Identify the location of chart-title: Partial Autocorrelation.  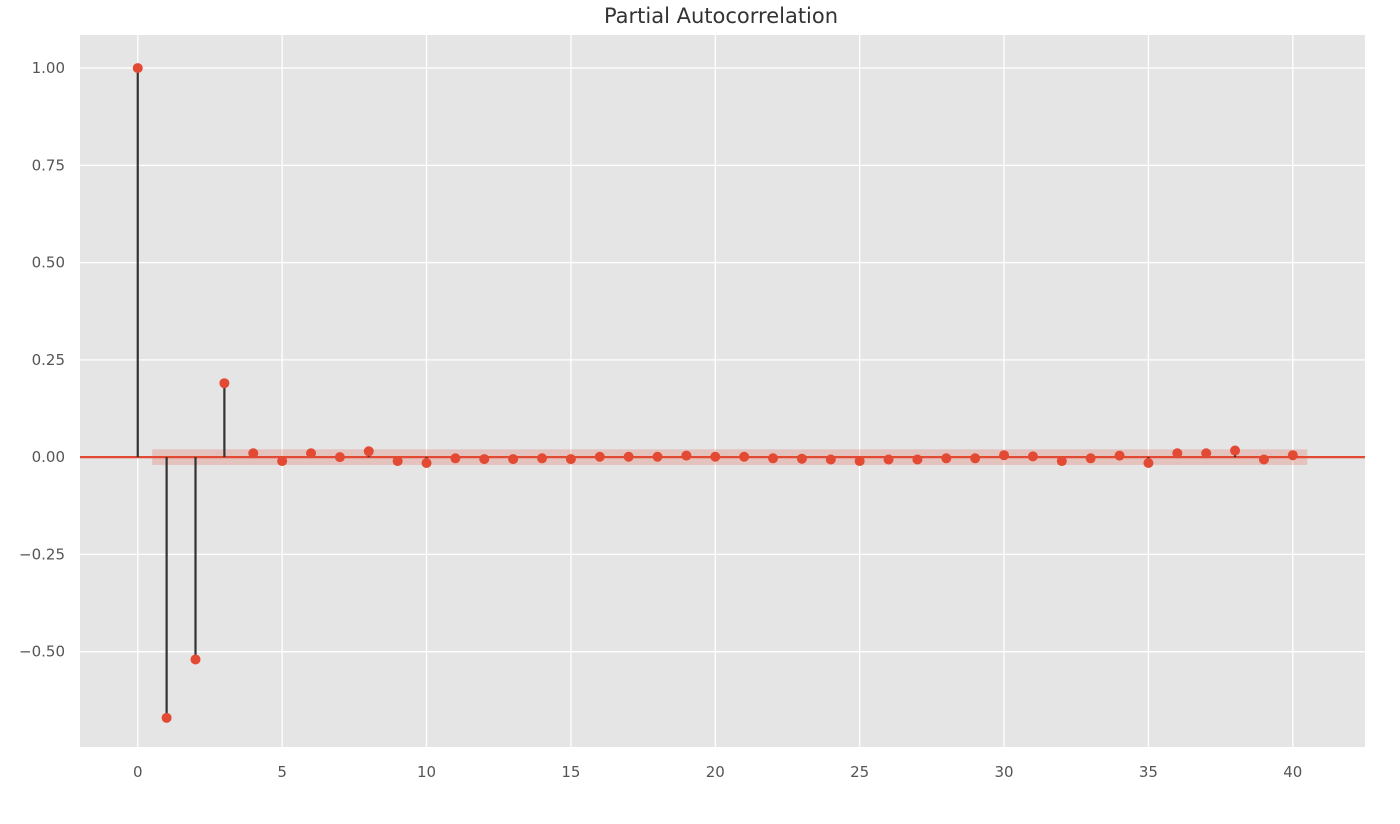
(721, 16).